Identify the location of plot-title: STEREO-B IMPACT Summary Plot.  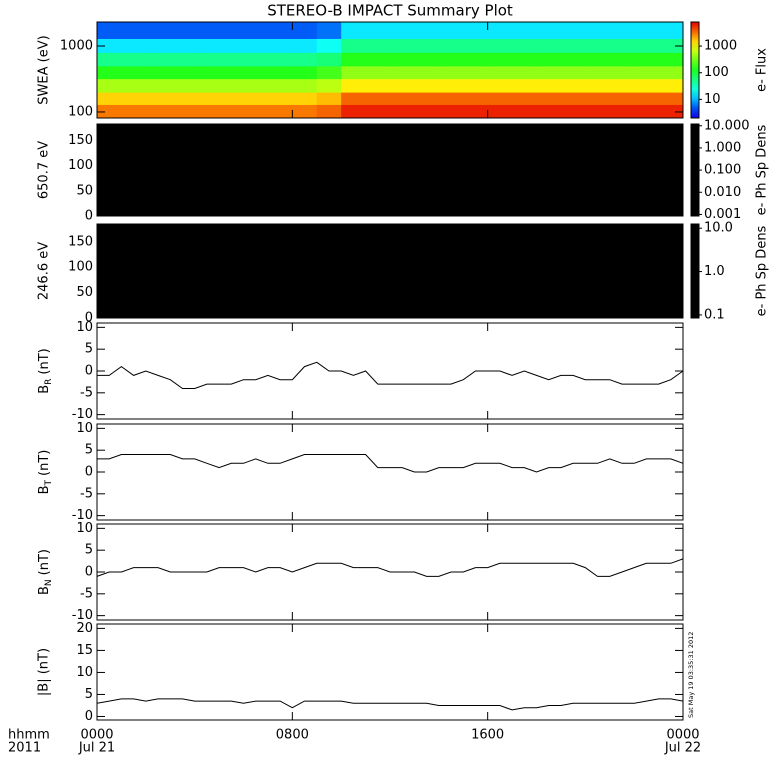
(390, 11).